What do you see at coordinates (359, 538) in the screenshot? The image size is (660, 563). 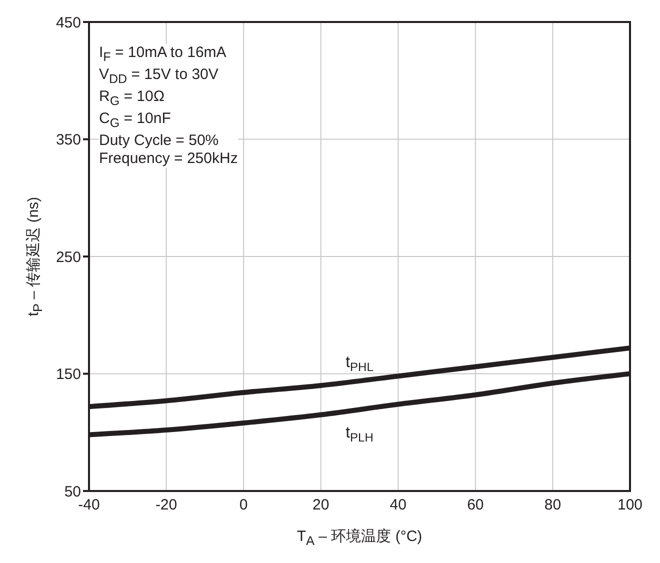 I see `x-axis-title: T$_{A}$ – 环境温度 (°C)` at bounding box center [359, 538].